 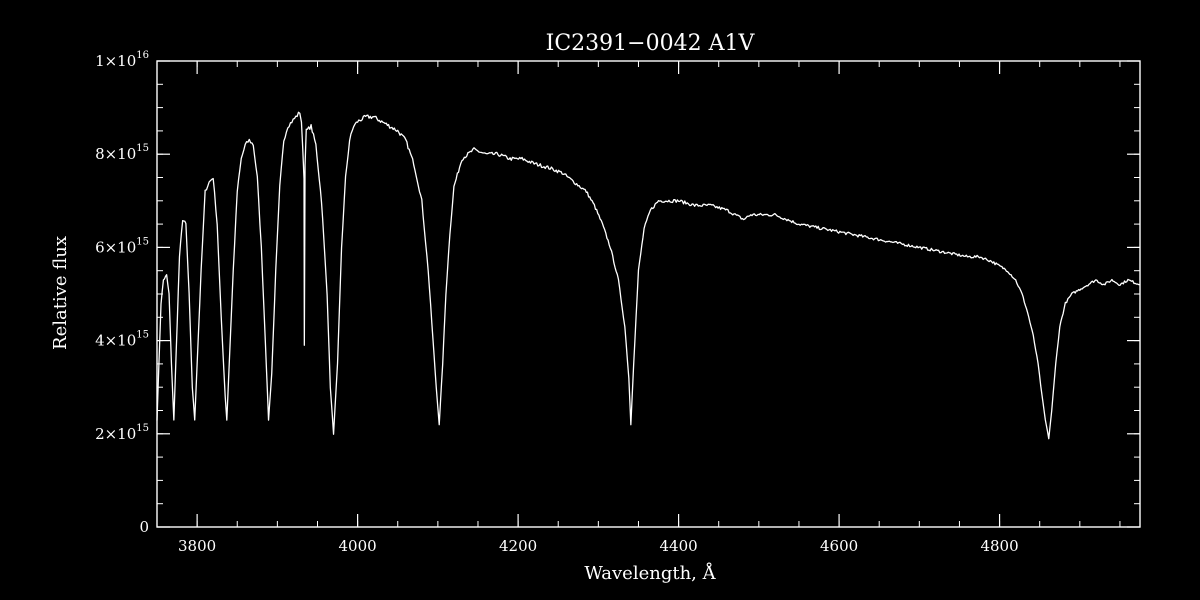 What do you see at coordinates (115, 434) in the screenshot?
I see `y-tick-mantissa: 2×10` at bounding box center [115, 434].